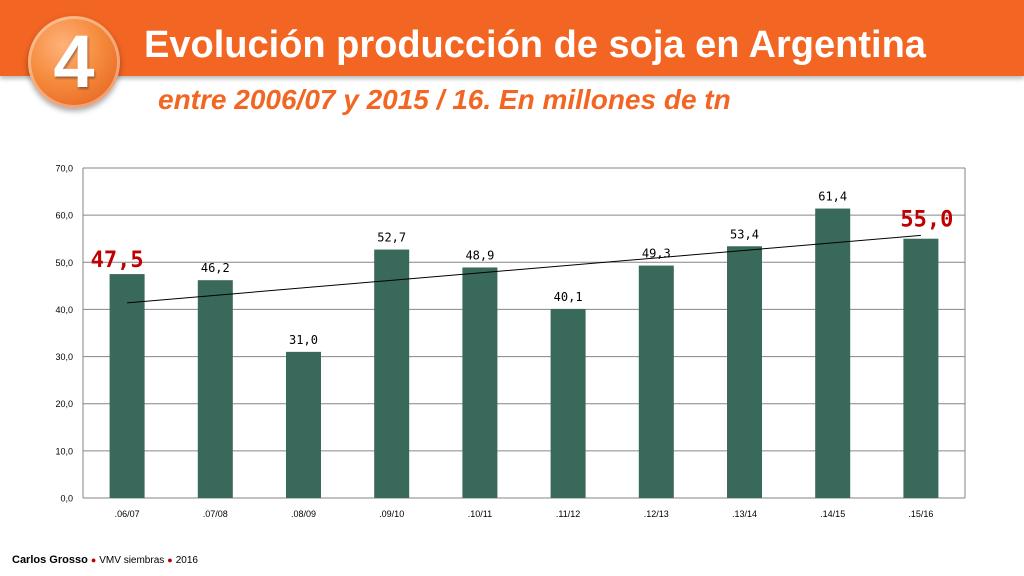 The image size is (1024, 576). I want to click on slide-number-badge: 4, so click(74, 62).